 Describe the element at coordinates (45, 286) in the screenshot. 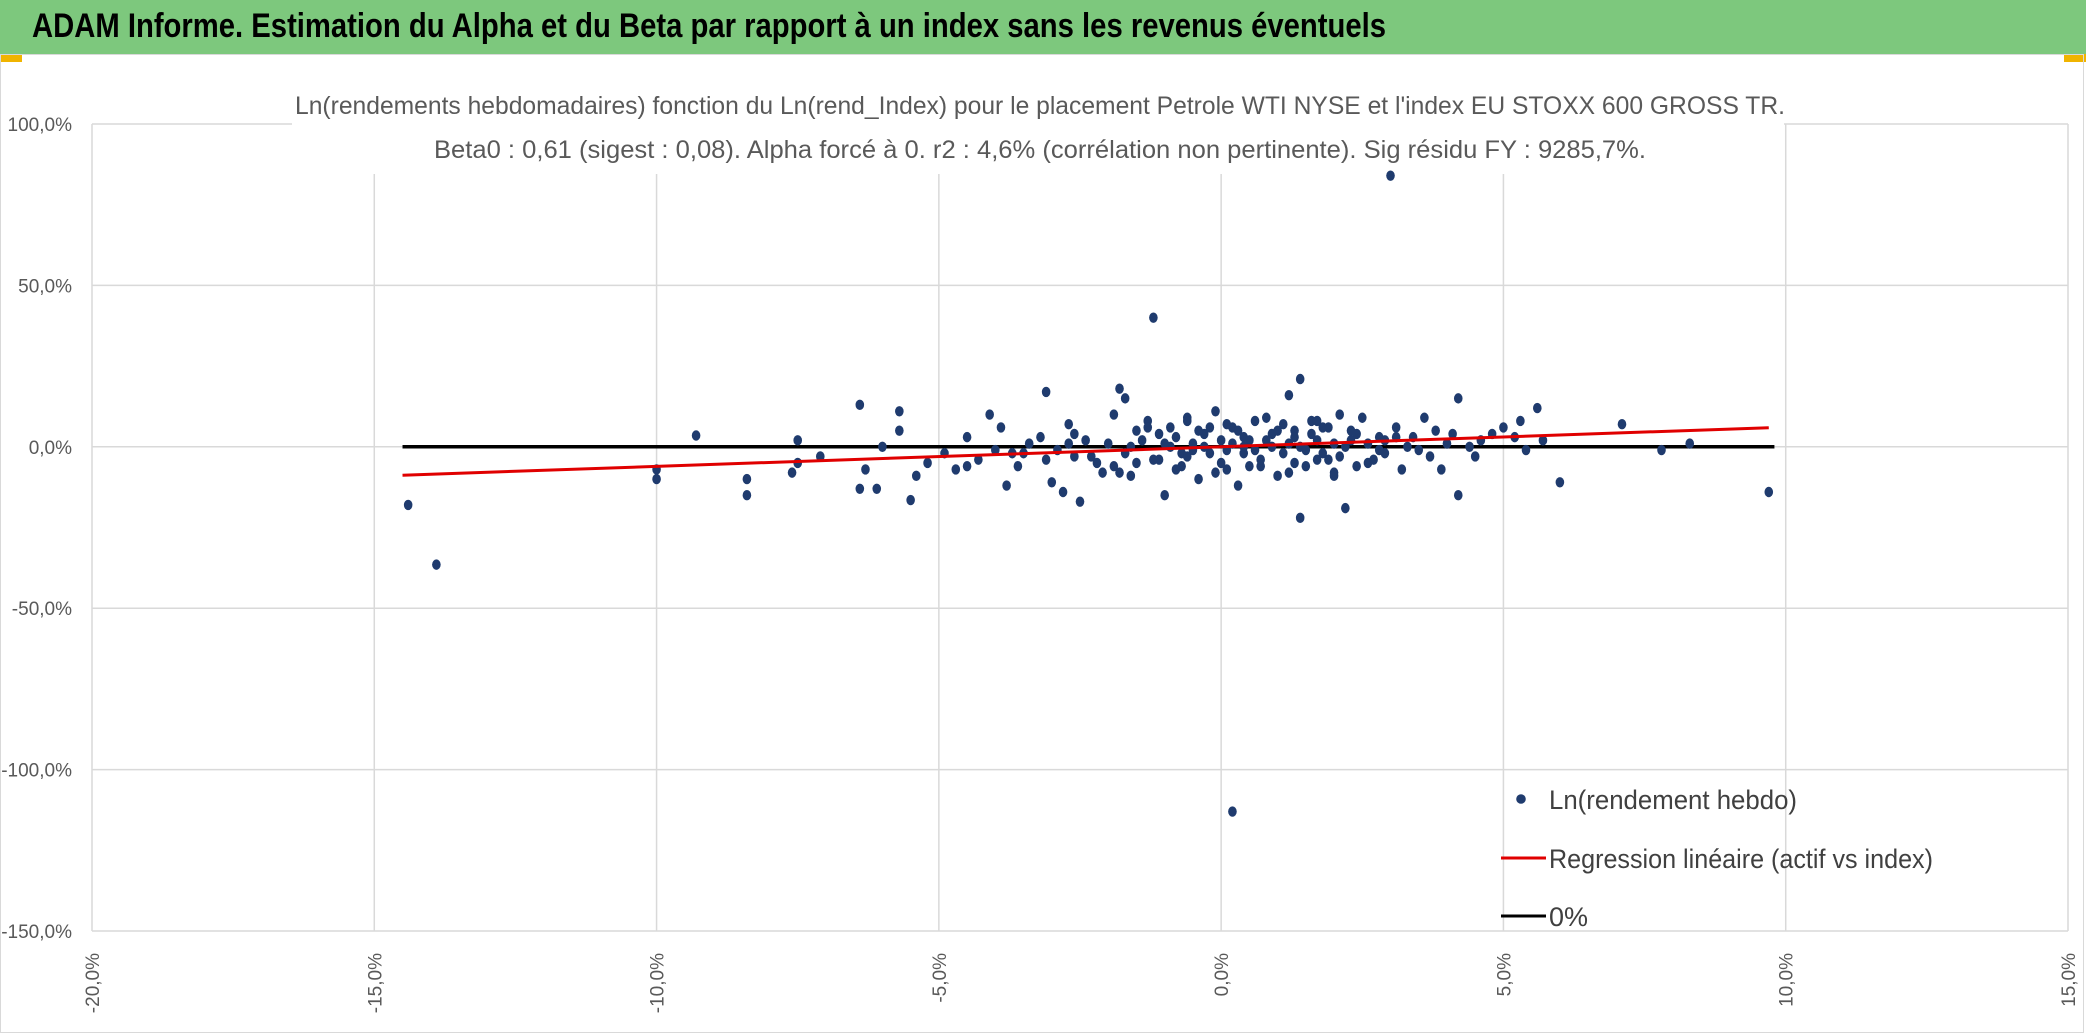

I see `y-tick-label: 50,0%` at that location.